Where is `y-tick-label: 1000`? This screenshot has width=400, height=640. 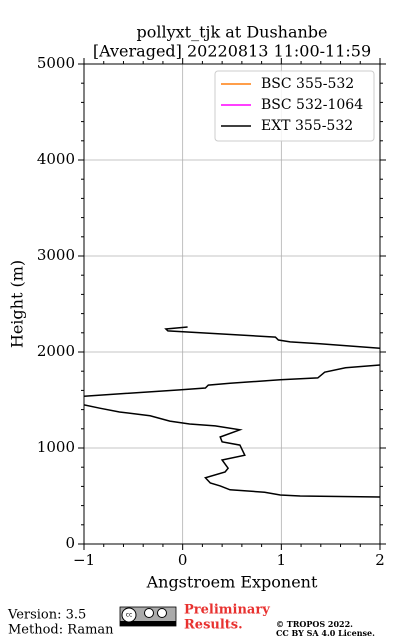
y-tick-label: 1000 is located at coordinates (56, 447).